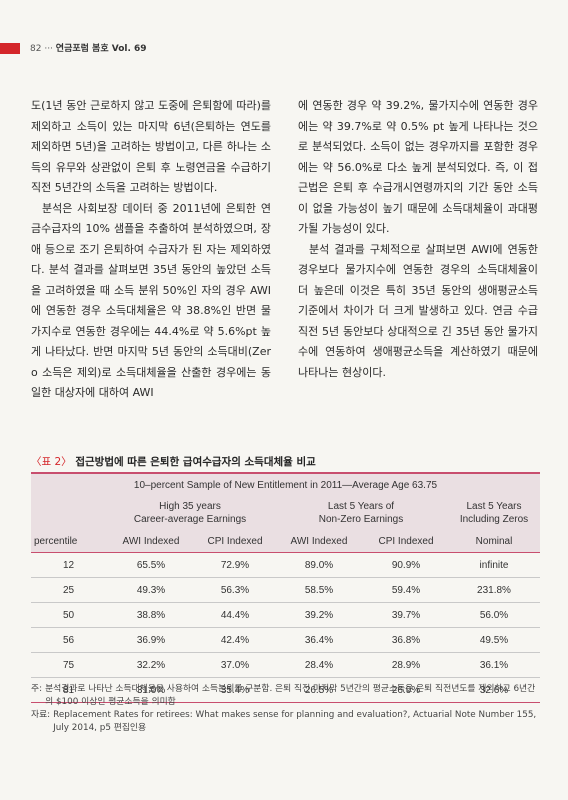 The width and height of the screenshot is (568, 800). I want to click on table-cell: 39.7%, so click(406, 615).